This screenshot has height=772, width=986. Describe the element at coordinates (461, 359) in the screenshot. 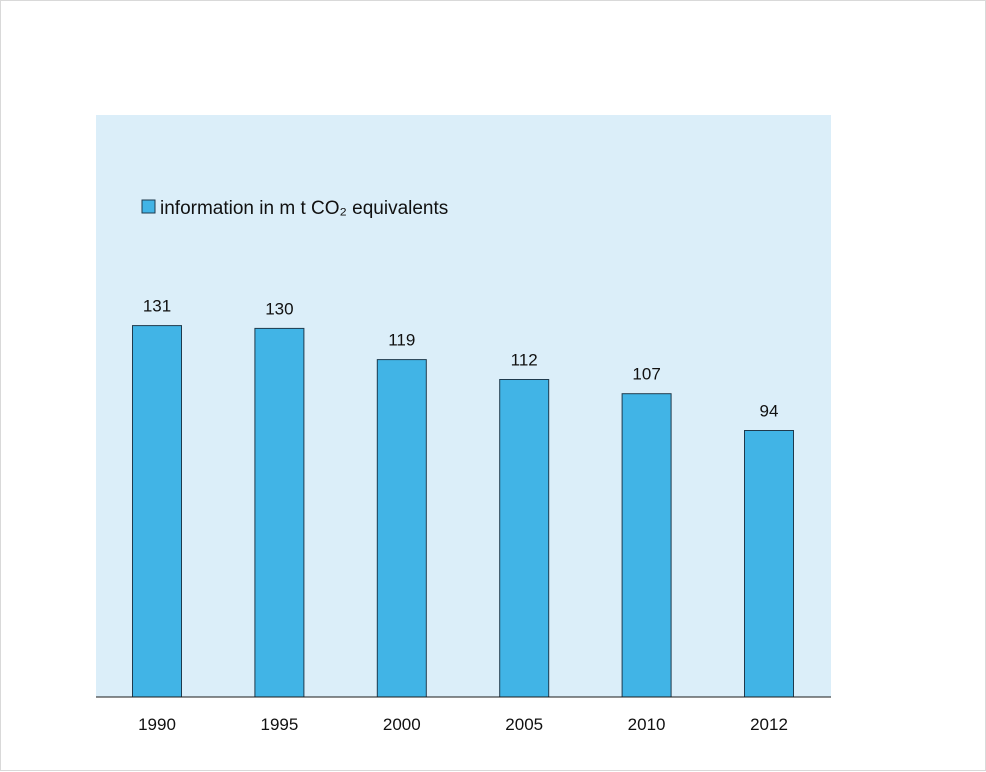

I see `value-labels-group: 131 130 119 112 107 94` at that location.